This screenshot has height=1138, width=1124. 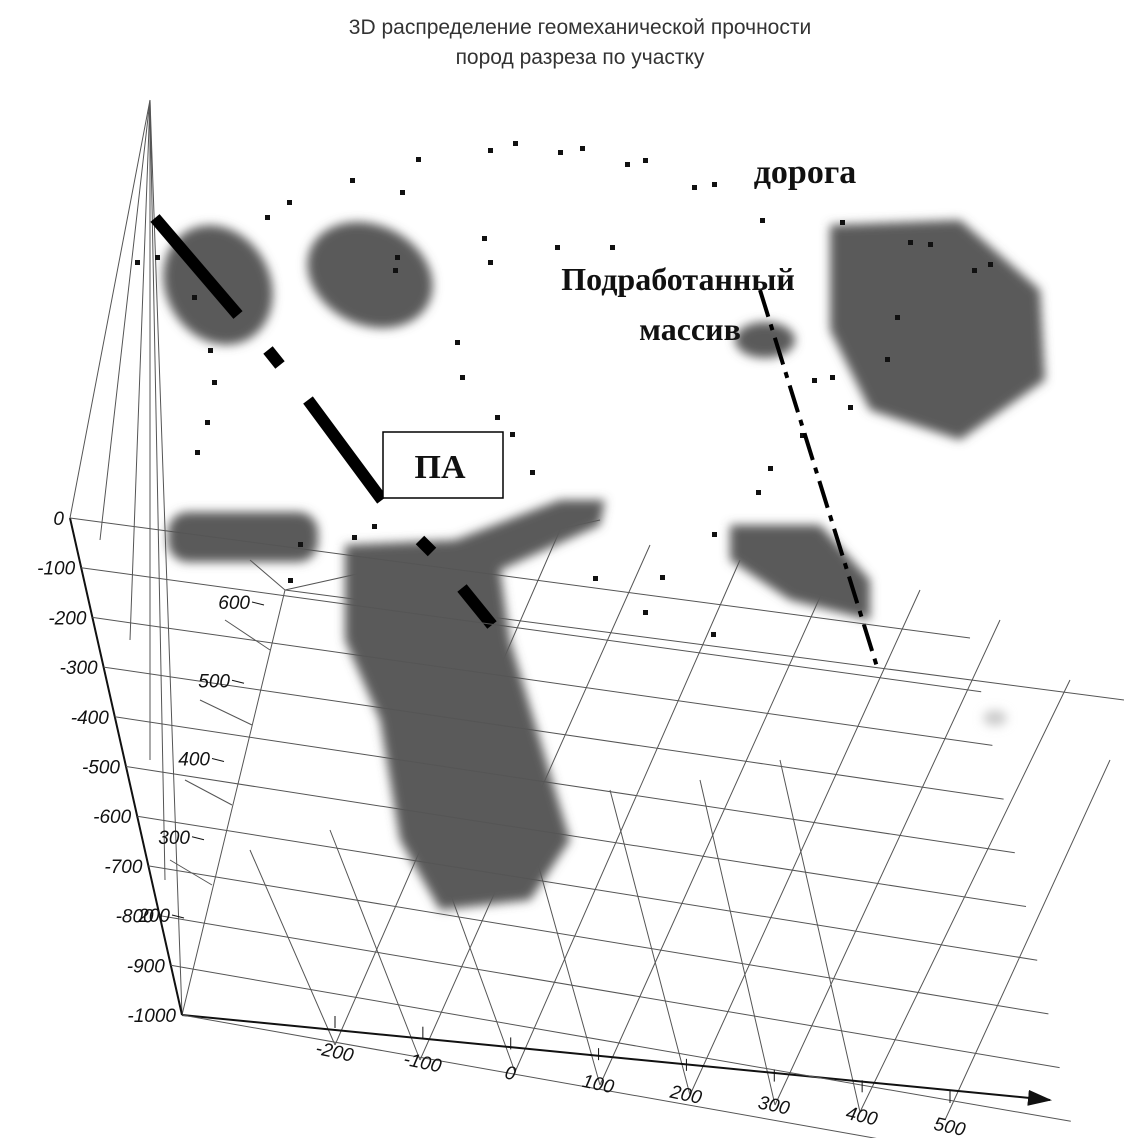 I want to click on x-tick-label: 200, so click(x=685, y=1095).